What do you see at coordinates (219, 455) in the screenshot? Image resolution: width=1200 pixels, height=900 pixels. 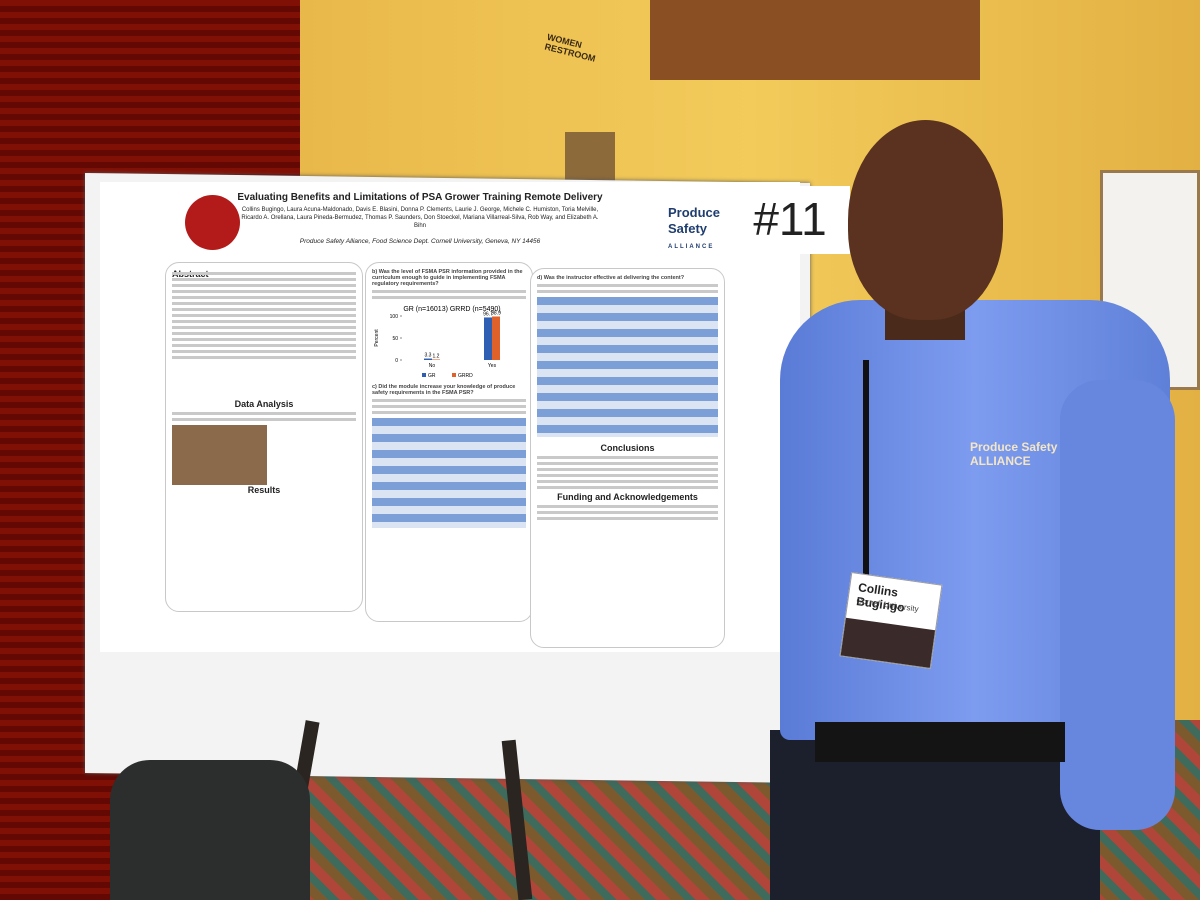 I see `photo` at bounding box center [219, 455].